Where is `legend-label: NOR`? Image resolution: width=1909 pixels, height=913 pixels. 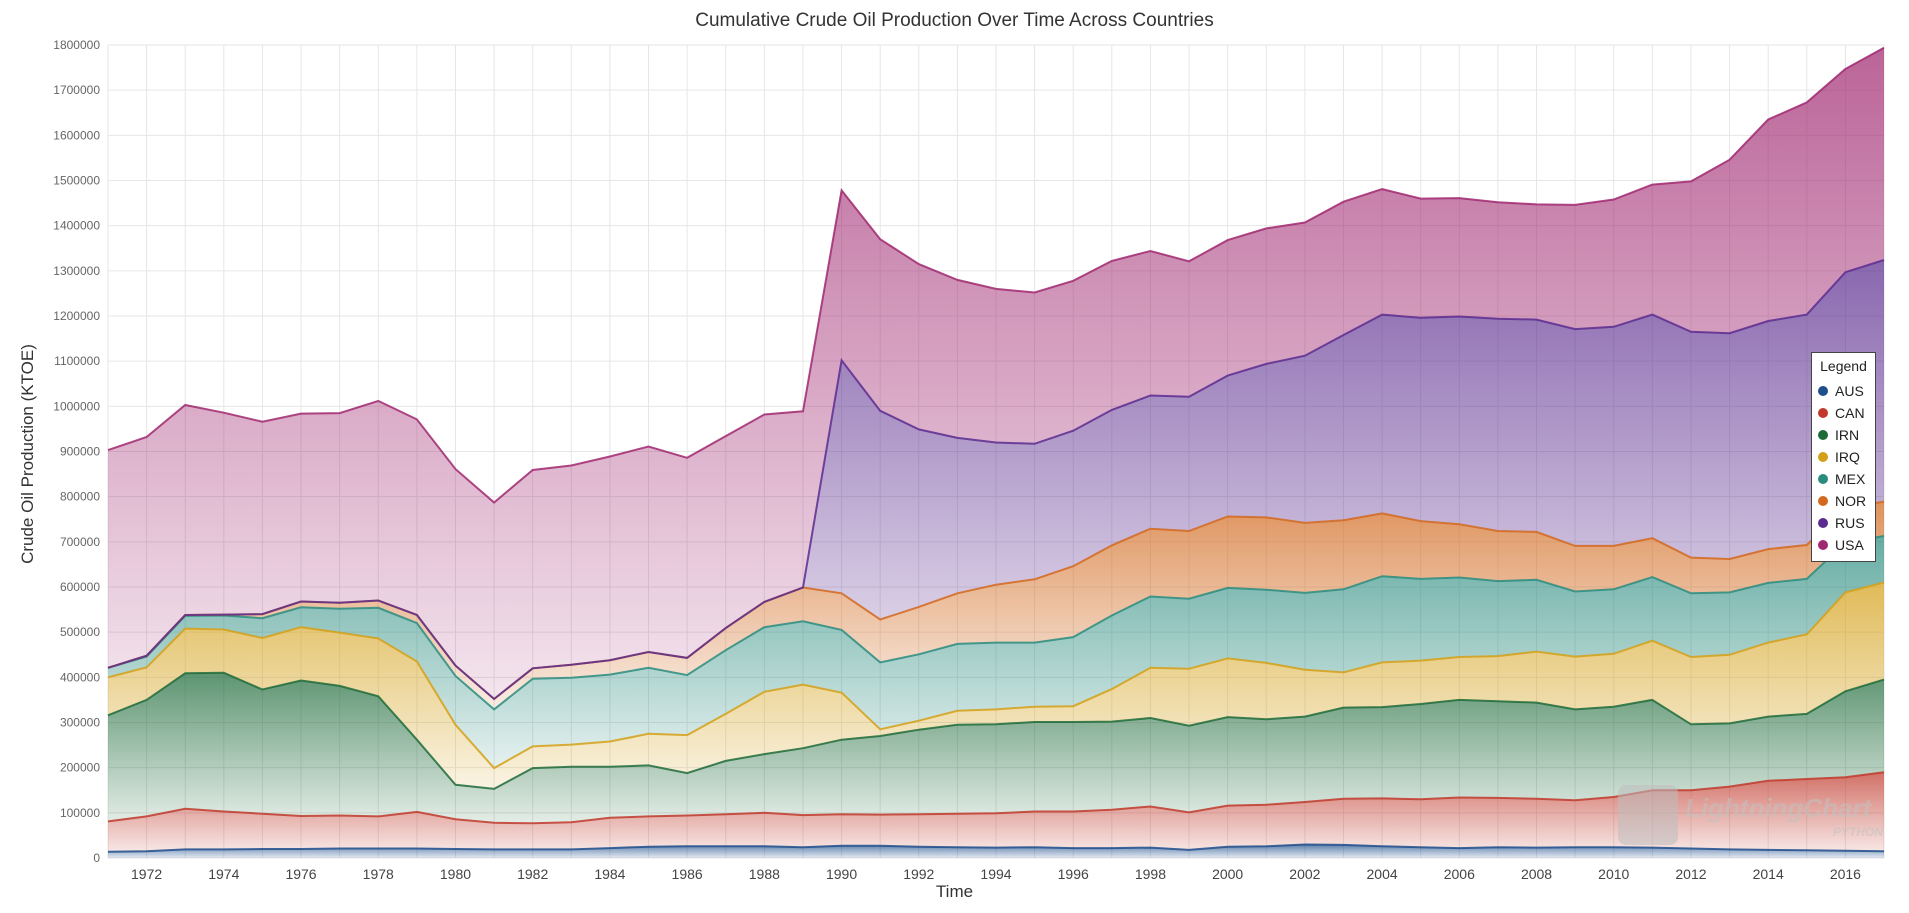
legend-label: NOR is located at coordinates (1851, 501).